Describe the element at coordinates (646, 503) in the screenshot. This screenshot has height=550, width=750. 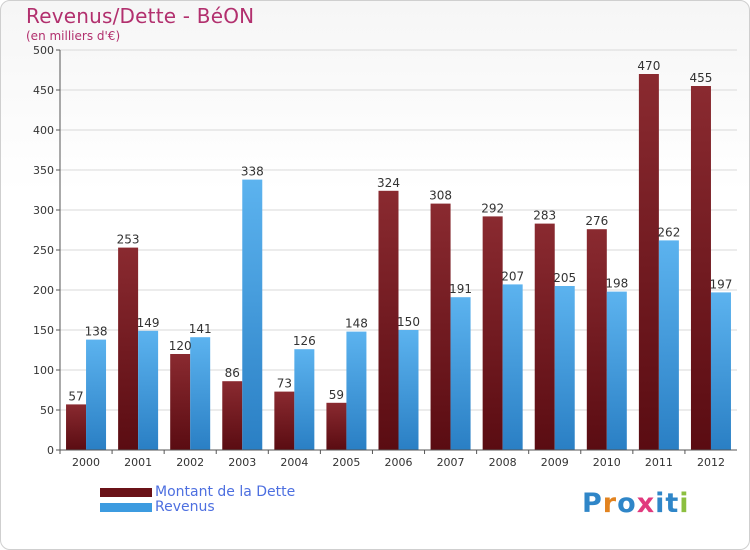
I see `logo-letter: x` at that location.